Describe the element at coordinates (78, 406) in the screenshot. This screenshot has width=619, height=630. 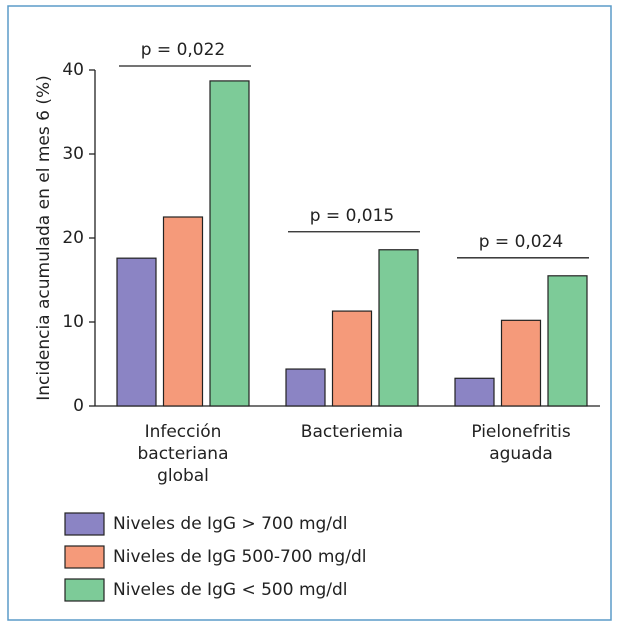
I see `y-tick-label: 0` at that location.